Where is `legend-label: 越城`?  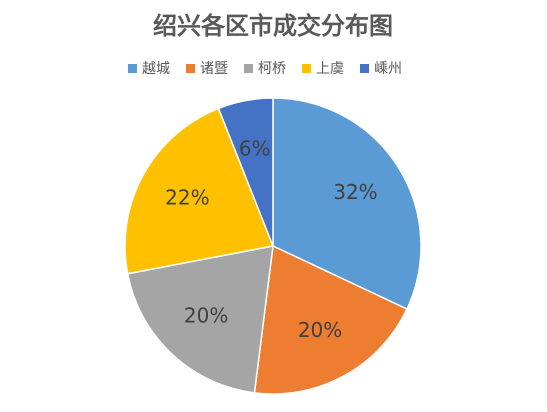 legend-label: 越城 is located at coordinates (156, 69).